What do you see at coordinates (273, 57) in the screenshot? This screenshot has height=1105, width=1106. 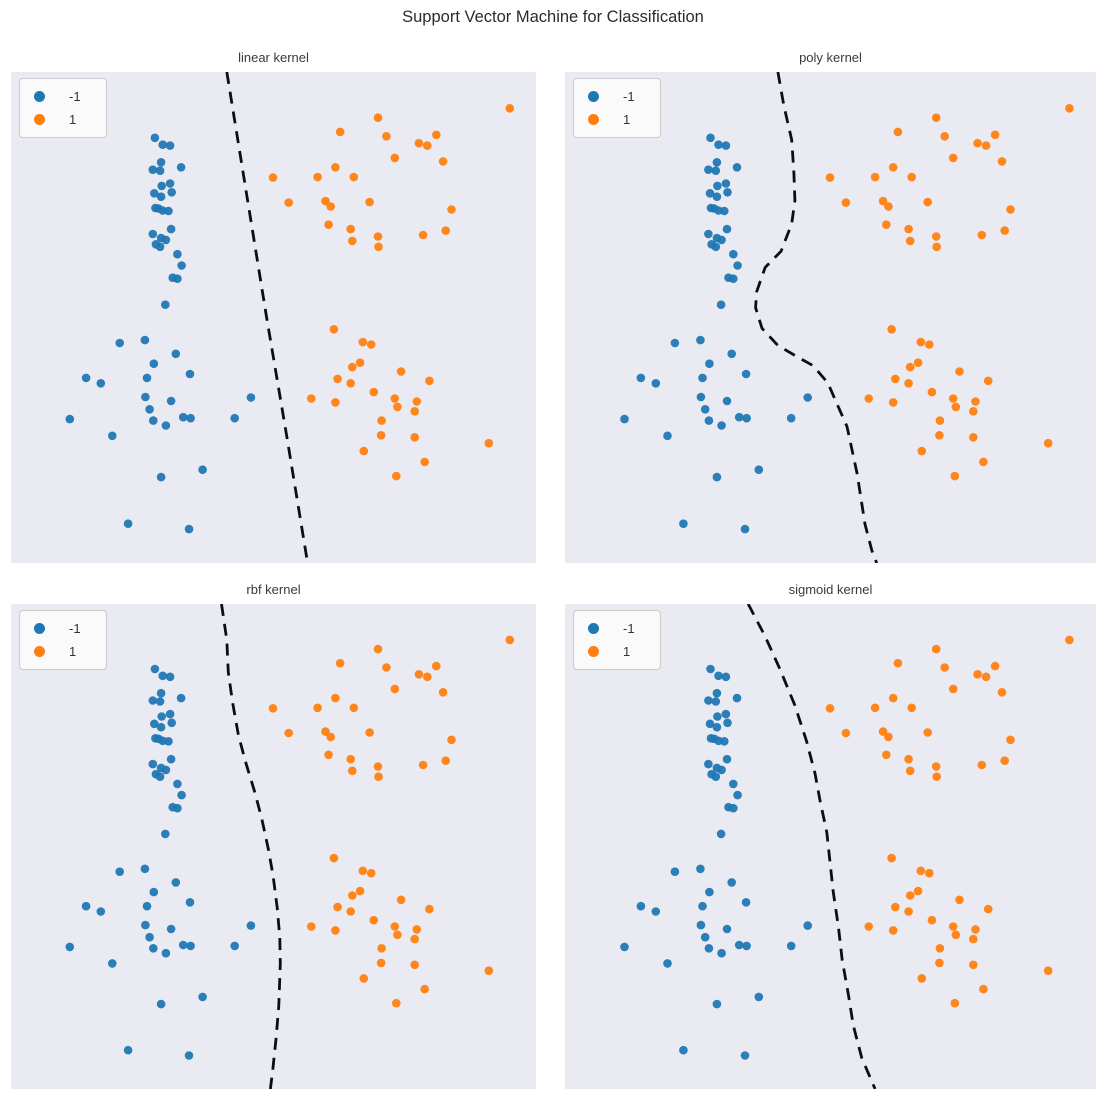 I see `subplot-title-linear: linear kernel` at bounding box center [273, 57].